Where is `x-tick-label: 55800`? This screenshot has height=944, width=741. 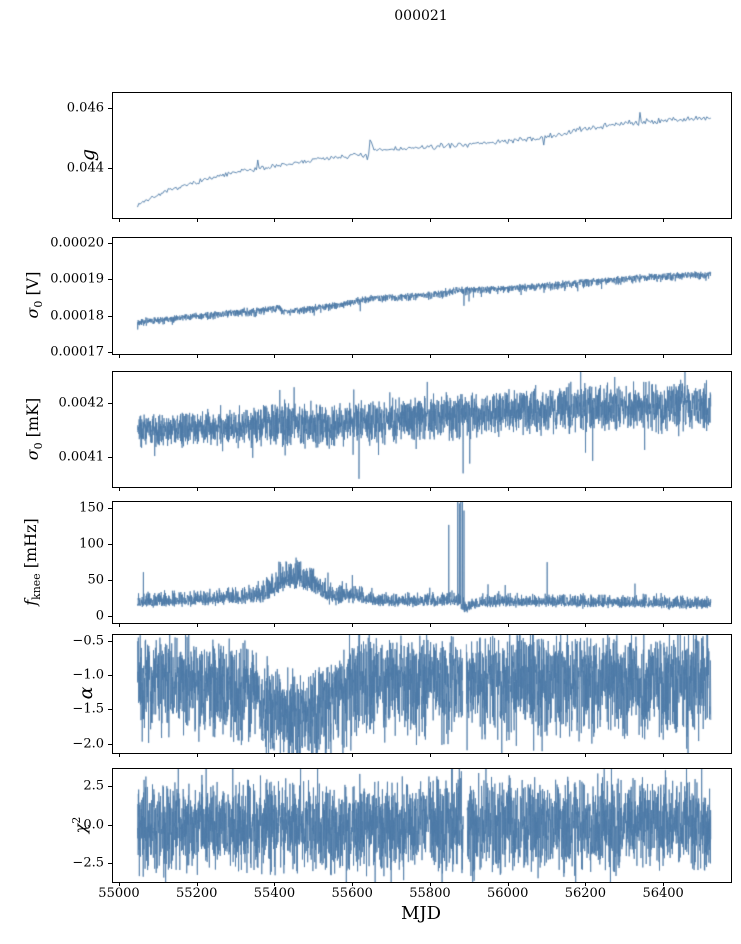
x-tick-label: 55800 is located at coordinates (430, 893).